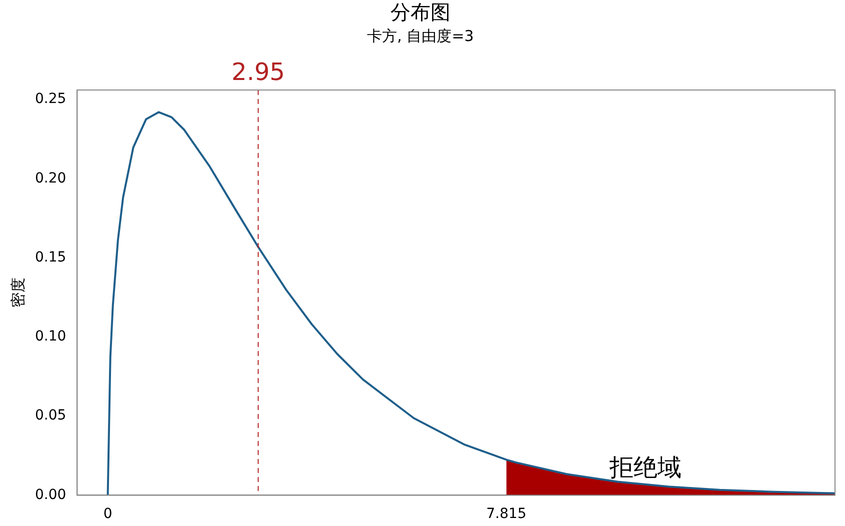  I want to click on y-tick-label: 0.00, so click(50, 494).